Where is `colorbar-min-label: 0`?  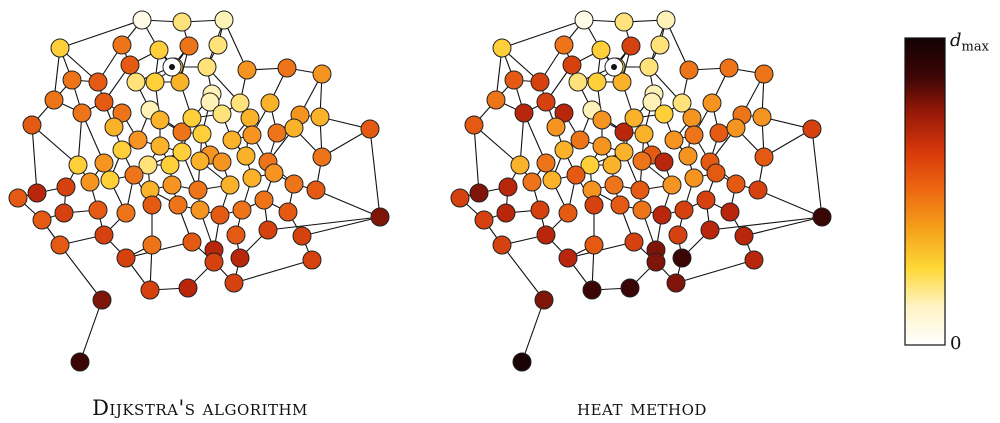 colorbar-min-label: 0 is located at coordinates (956, 343).